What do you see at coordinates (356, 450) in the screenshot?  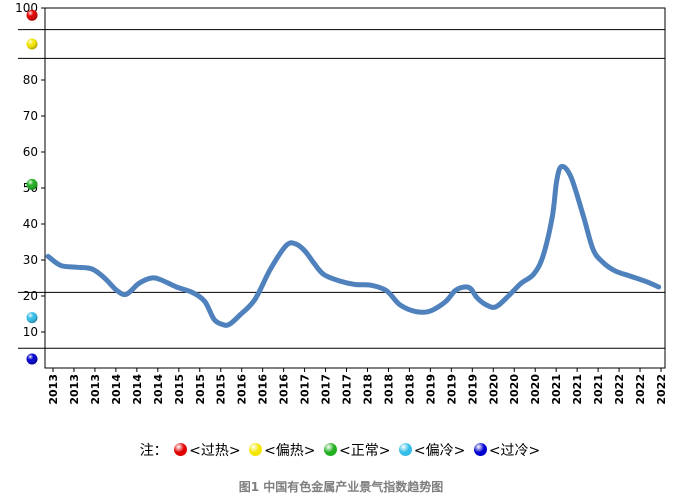 I see `legend-item-normal: <正常>` at bounding box center [356, 450].